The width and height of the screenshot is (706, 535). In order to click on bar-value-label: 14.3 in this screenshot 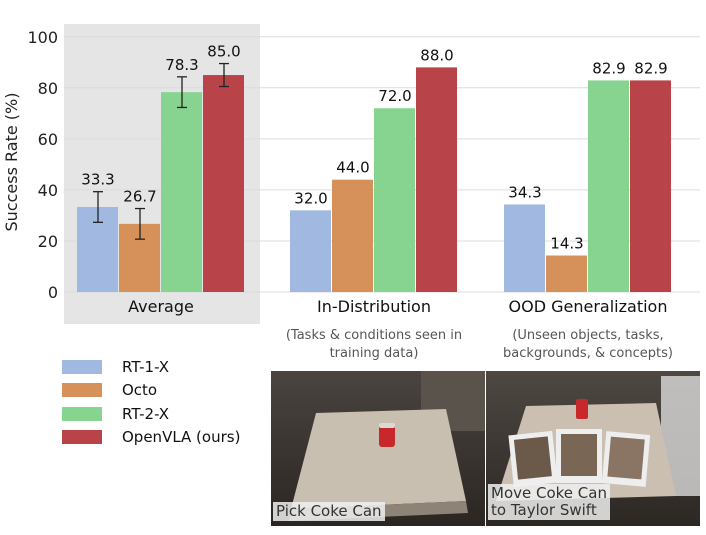, I will do `click(566, 244)`.